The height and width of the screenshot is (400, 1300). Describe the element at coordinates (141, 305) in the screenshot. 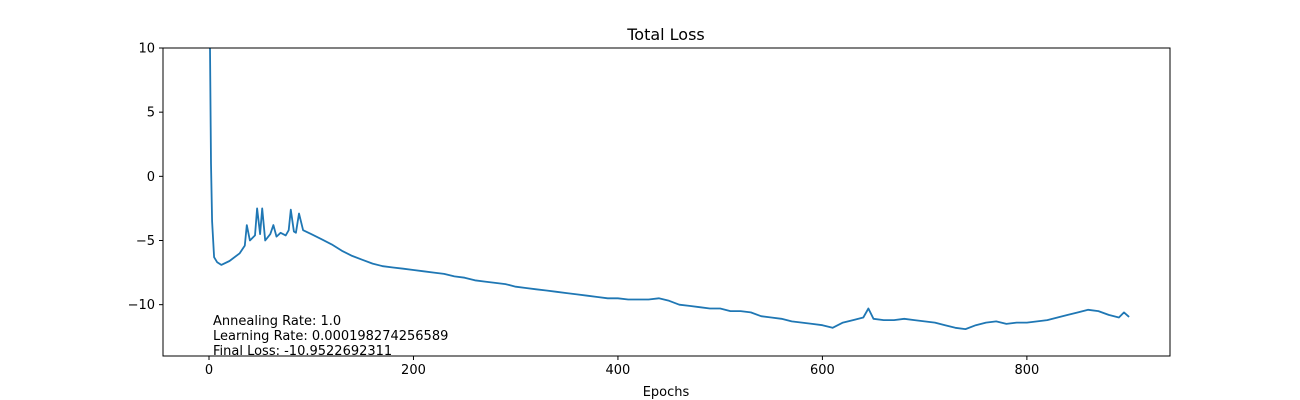

I see `y-tick-label: −10` at that location.